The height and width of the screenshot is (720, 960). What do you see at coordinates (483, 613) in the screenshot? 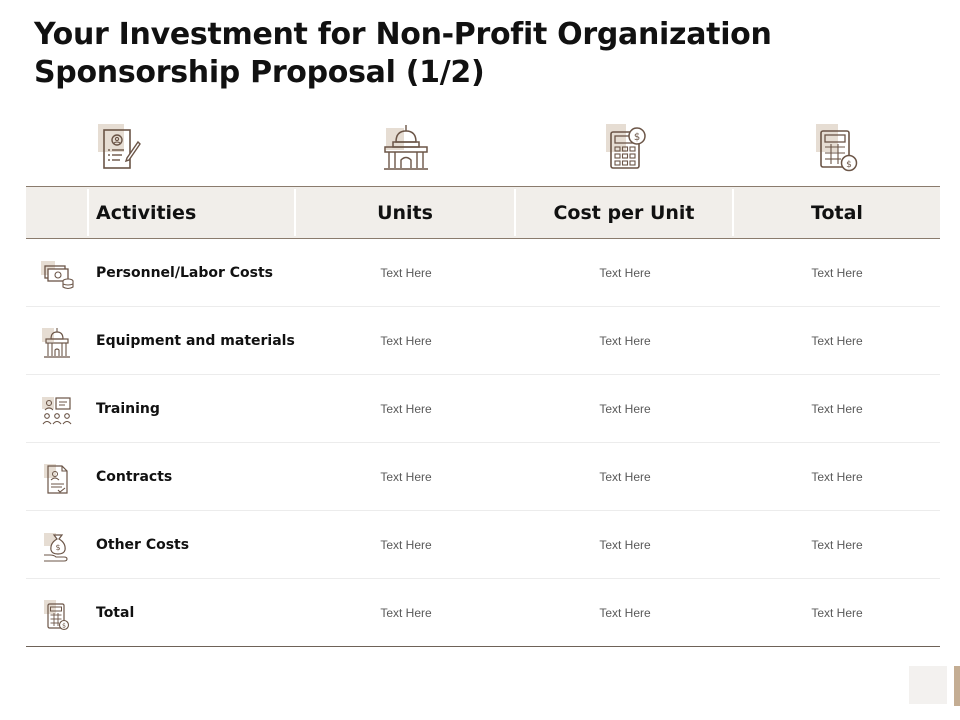
I see `table-row: $ Total Text Here Text Here Text Here` at bounding box center [483, 613].